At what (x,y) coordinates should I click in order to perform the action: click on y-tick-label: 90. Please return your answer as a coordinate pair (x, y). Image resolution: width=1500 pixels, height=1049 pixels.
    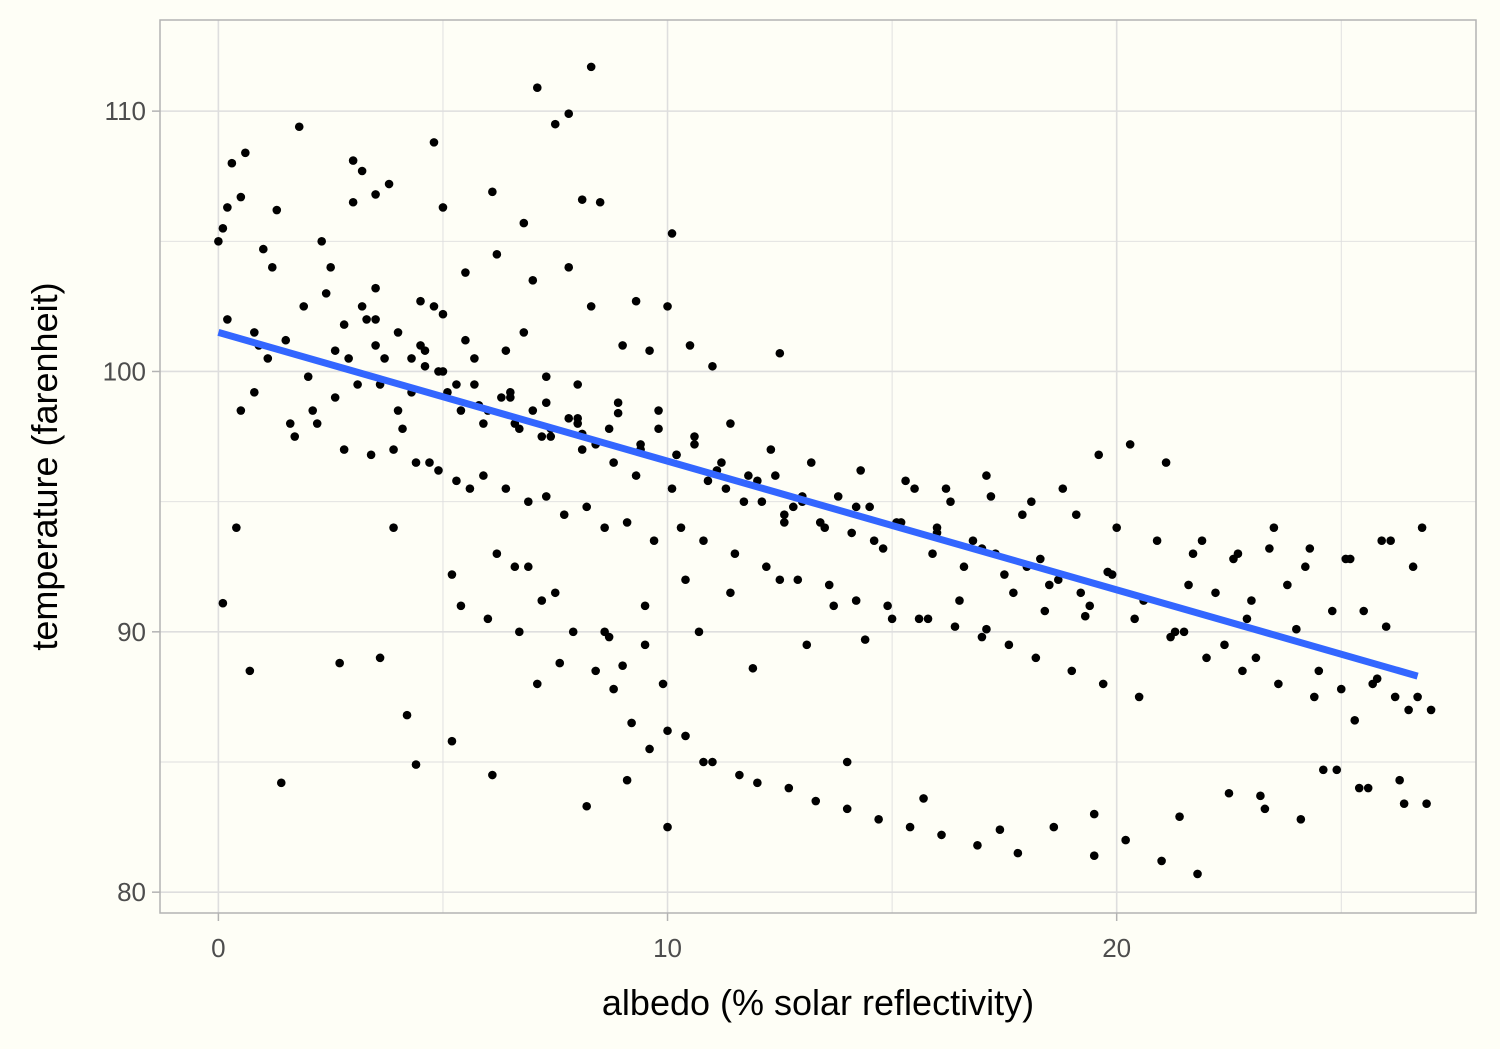
    Looking at the image, I should click on (131, 632).